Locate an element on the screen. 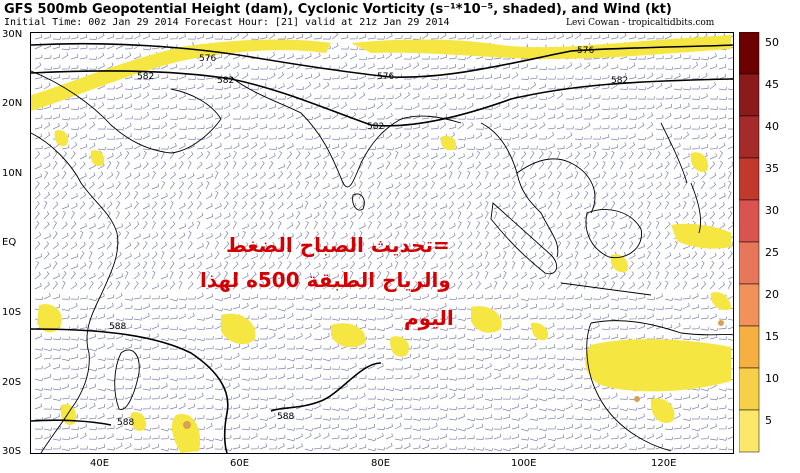  colorbar-boxes is located at coordinates (749, 242).